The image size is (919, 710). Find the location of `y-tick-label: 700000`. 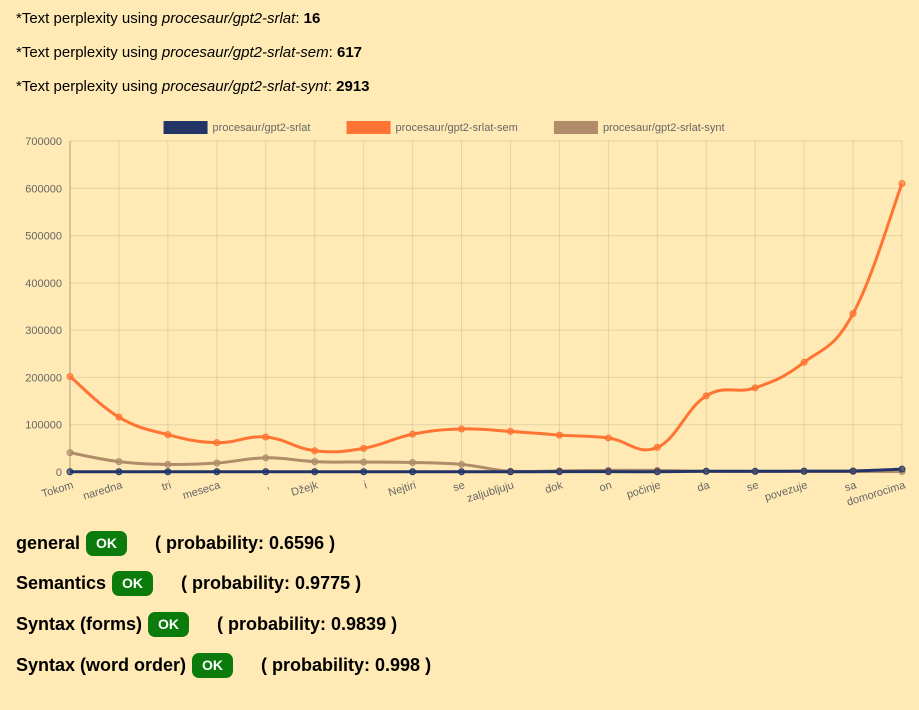

y-tick-label: 700000 is located at coordinates (43, 142).